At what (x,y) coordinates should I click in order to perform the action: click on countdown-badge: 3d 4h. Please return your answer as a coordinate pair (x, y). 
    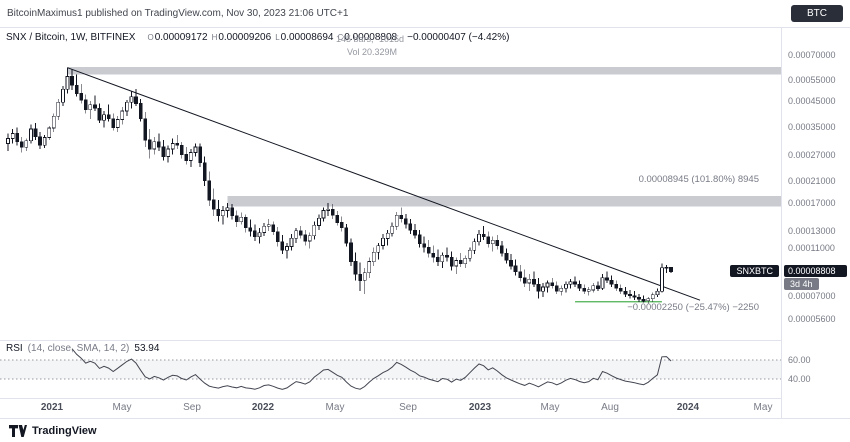
    Looking at the image, I should click on (801, 283).